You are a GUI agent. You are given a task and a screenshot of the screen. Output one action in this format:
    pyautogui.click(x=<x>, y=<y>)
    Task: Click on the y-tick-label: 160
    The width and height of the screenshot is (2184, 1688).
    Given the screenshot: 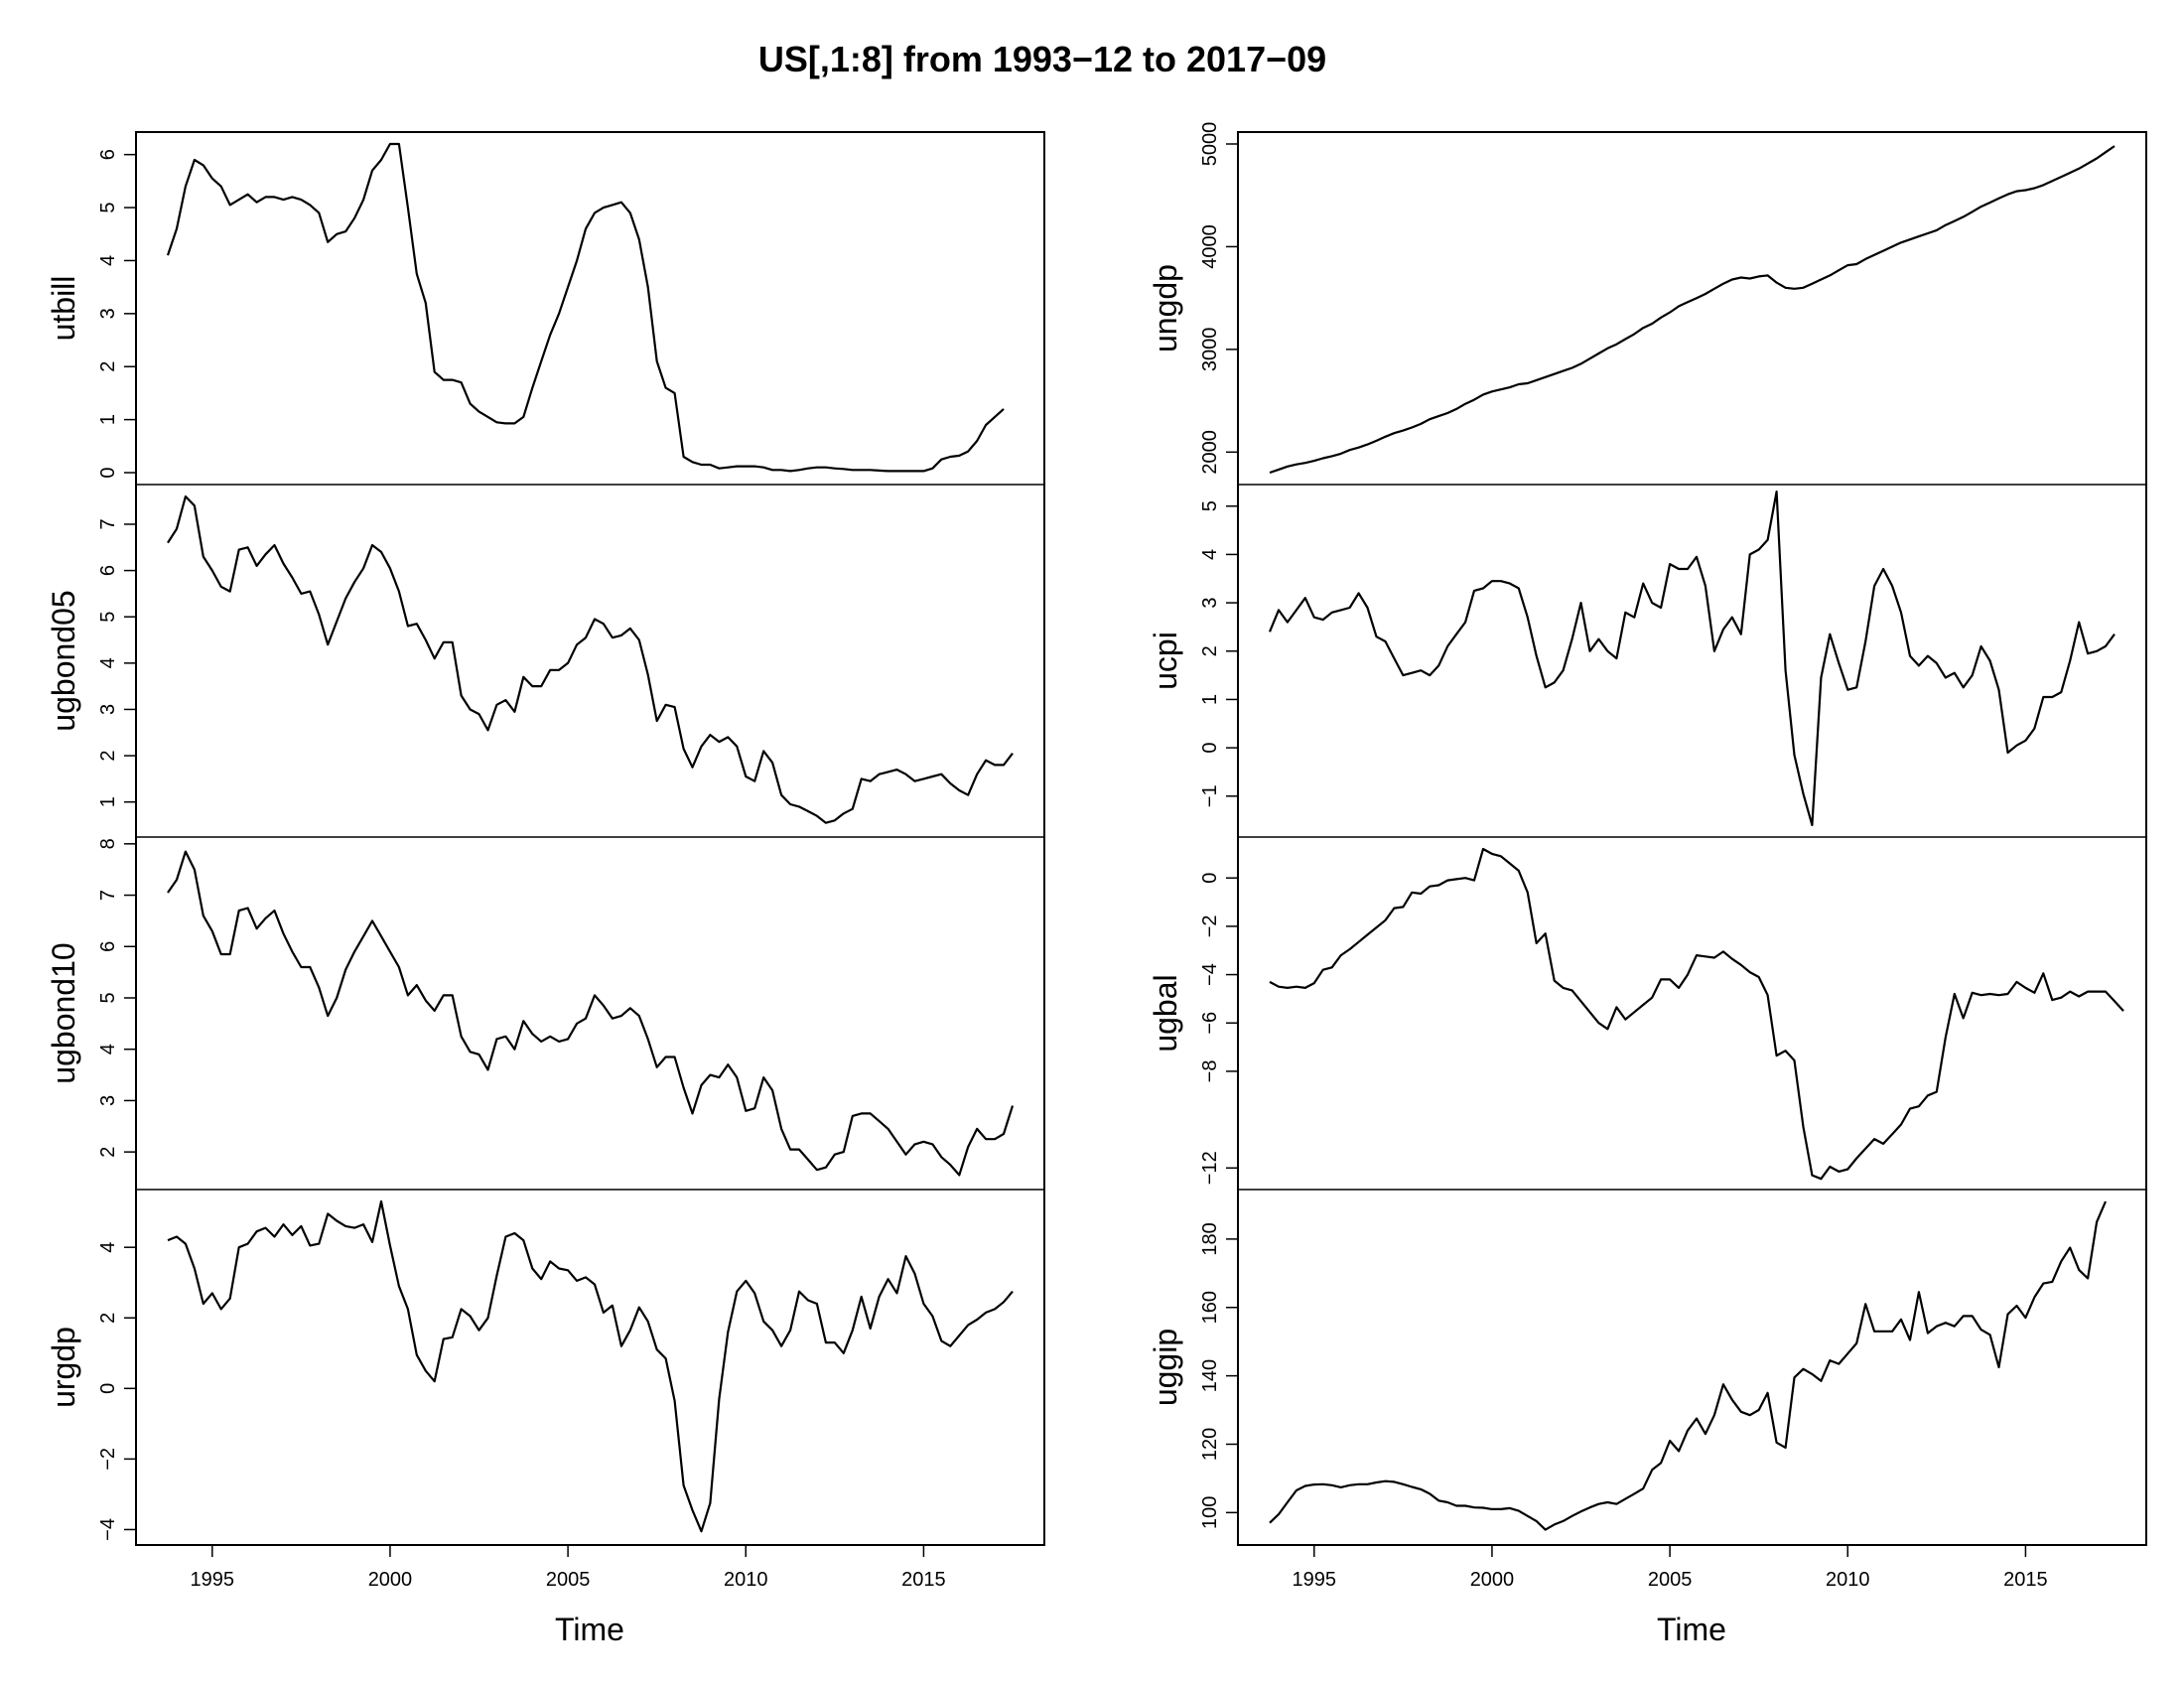 What is the action you would take?
    pyautogui.click(x=1210, y=1307)
    